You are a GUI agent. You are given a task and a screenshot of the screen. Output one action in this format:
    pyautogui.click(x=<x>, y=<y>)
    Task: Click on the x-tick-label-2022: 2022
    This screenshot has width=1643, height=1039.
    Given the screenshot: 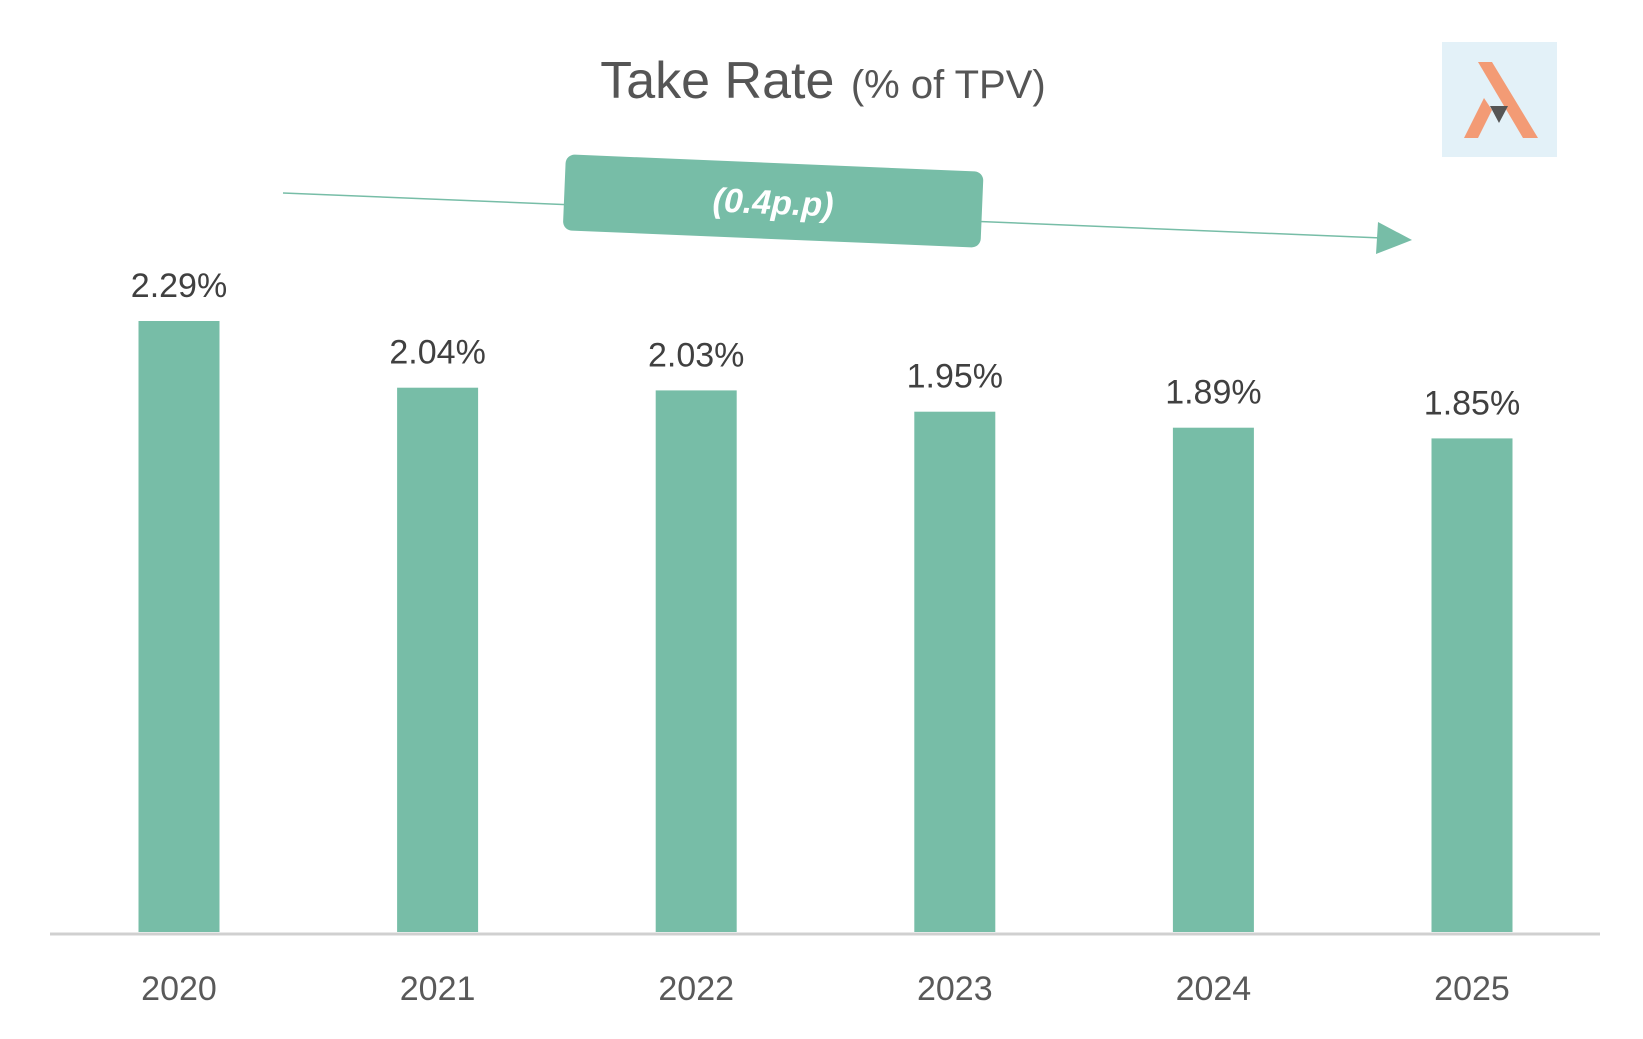 What is the action you would take?
    pyautogui.click(x=696, y=989)
    